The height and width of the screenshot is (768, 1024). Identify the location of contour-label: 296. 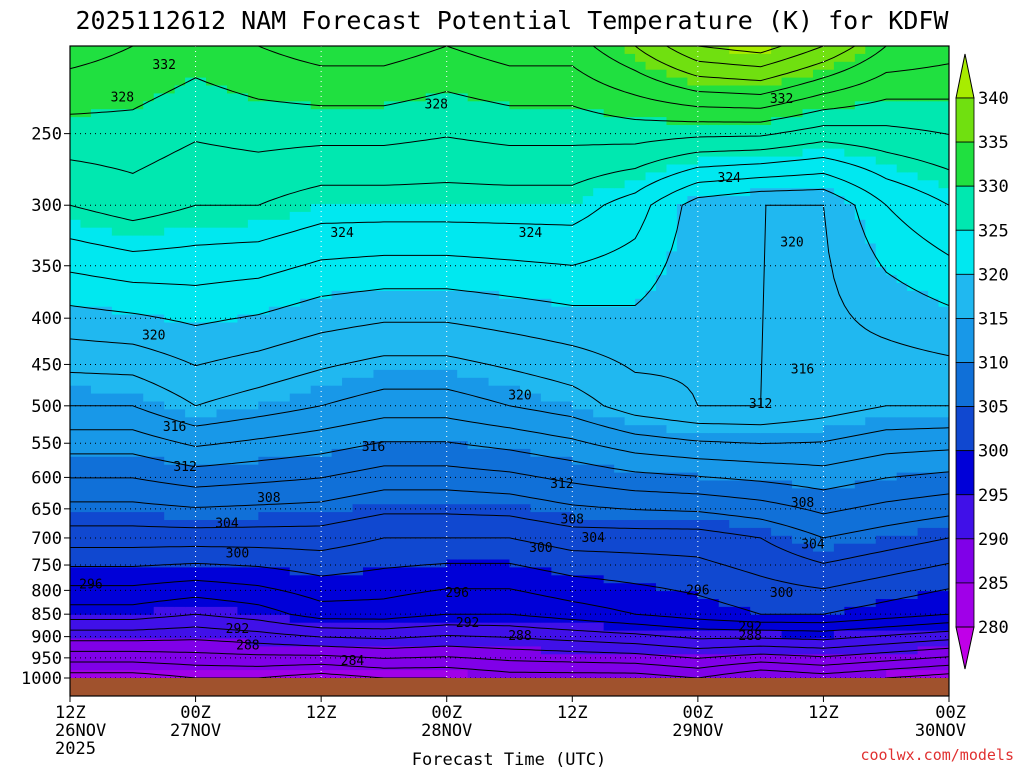
(90, 584).